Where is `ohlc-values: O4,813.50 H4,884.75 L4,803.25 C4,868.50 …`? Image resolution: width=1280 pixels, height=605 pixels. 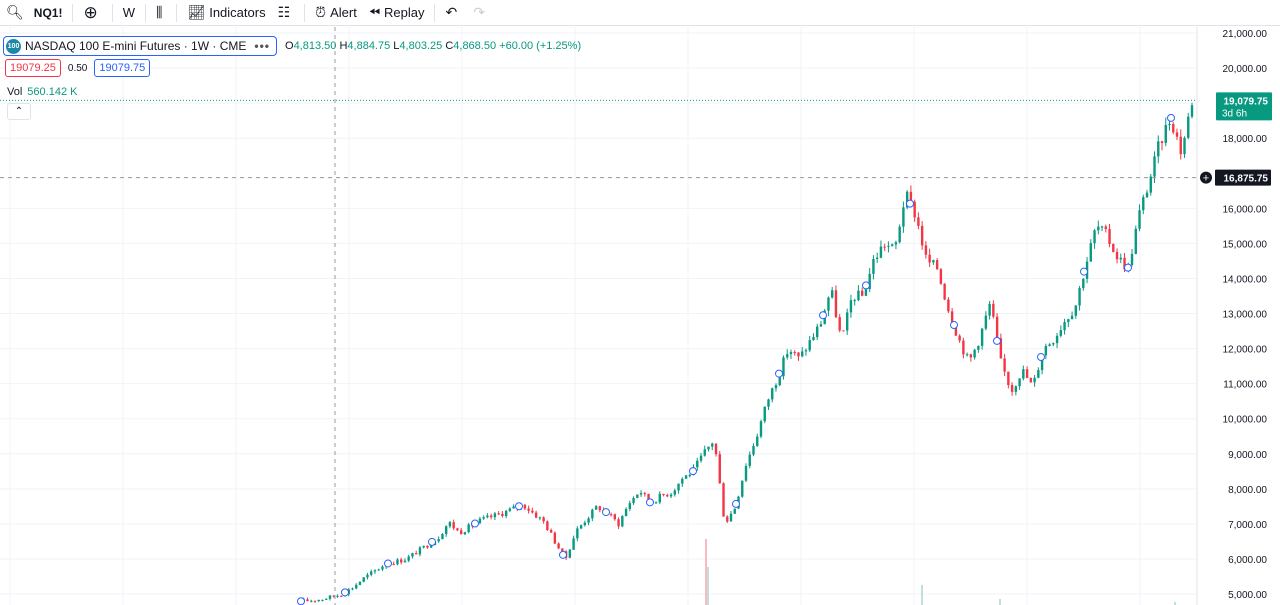
ohlc-values: O4,813.50 H4,884.75 L4,803.25 C4,868.50 … is located at coordinates (433, 46).